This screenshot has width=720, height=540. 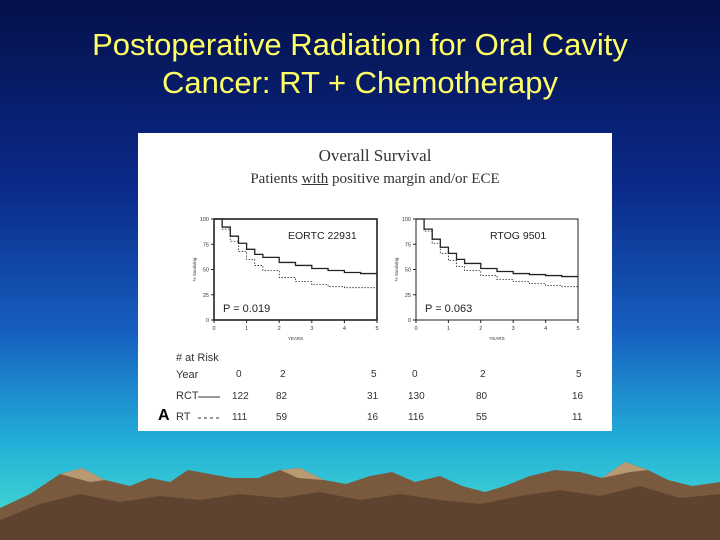 I want to click on panel-2-y-tick-label: 0, so click(x=409, y=321).